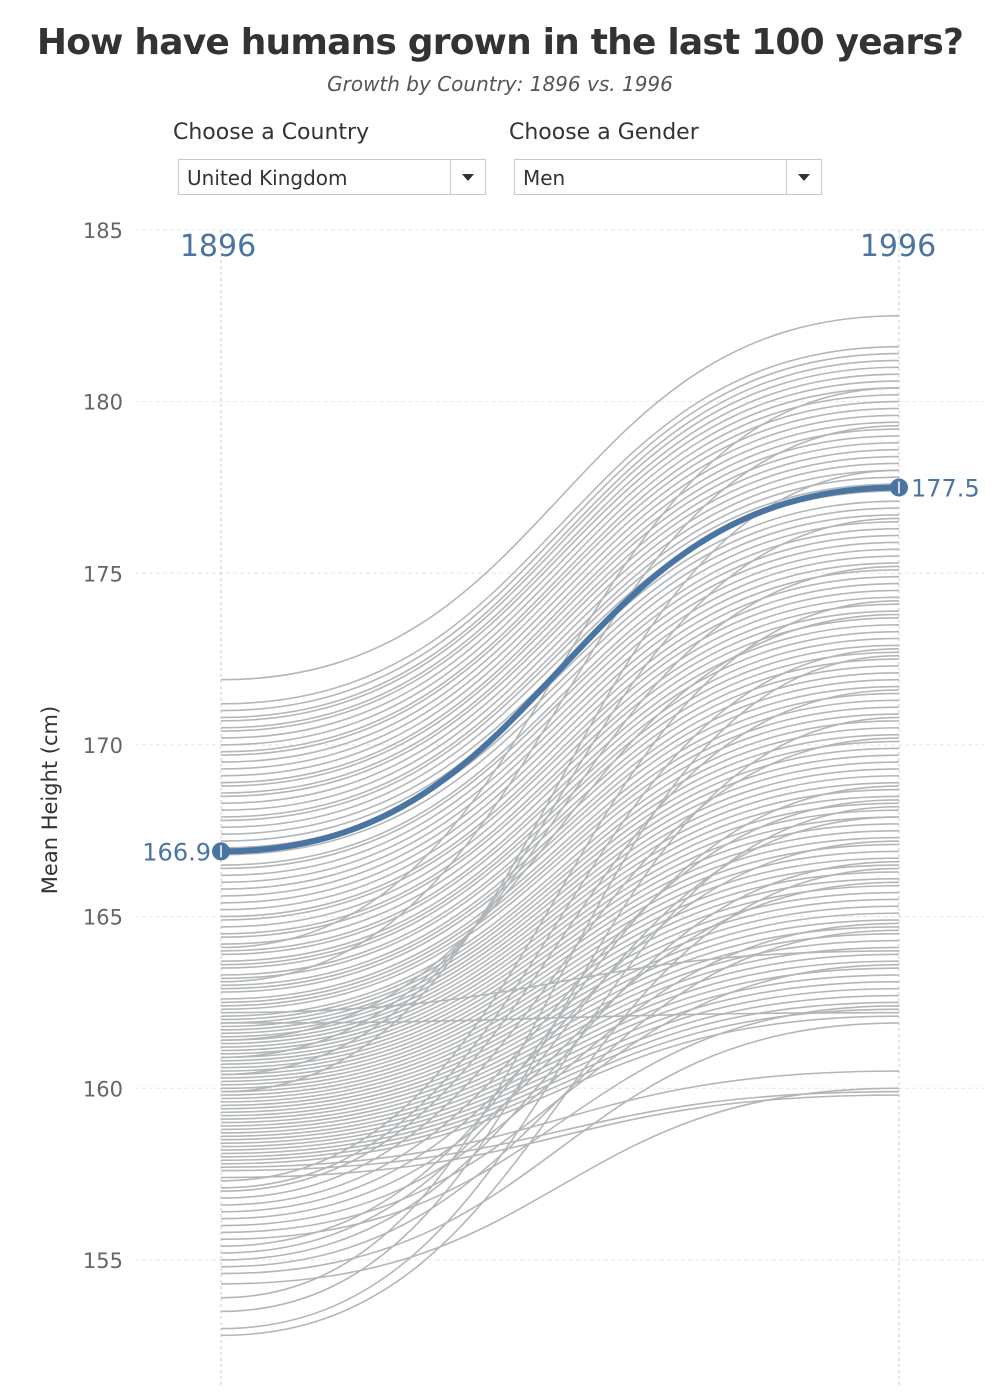  I want to click on year-1996-label: 1996, so click(898, 246).